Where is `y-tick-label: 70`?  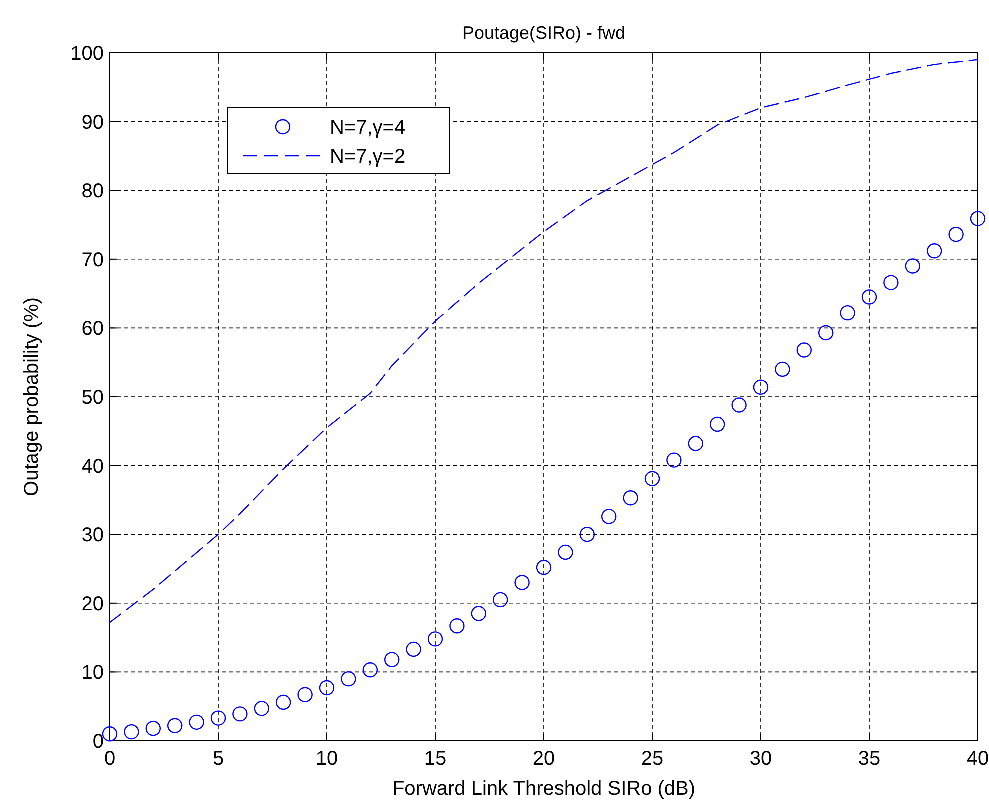
y-tick-label: 70 is located at coordinates (93, 260).